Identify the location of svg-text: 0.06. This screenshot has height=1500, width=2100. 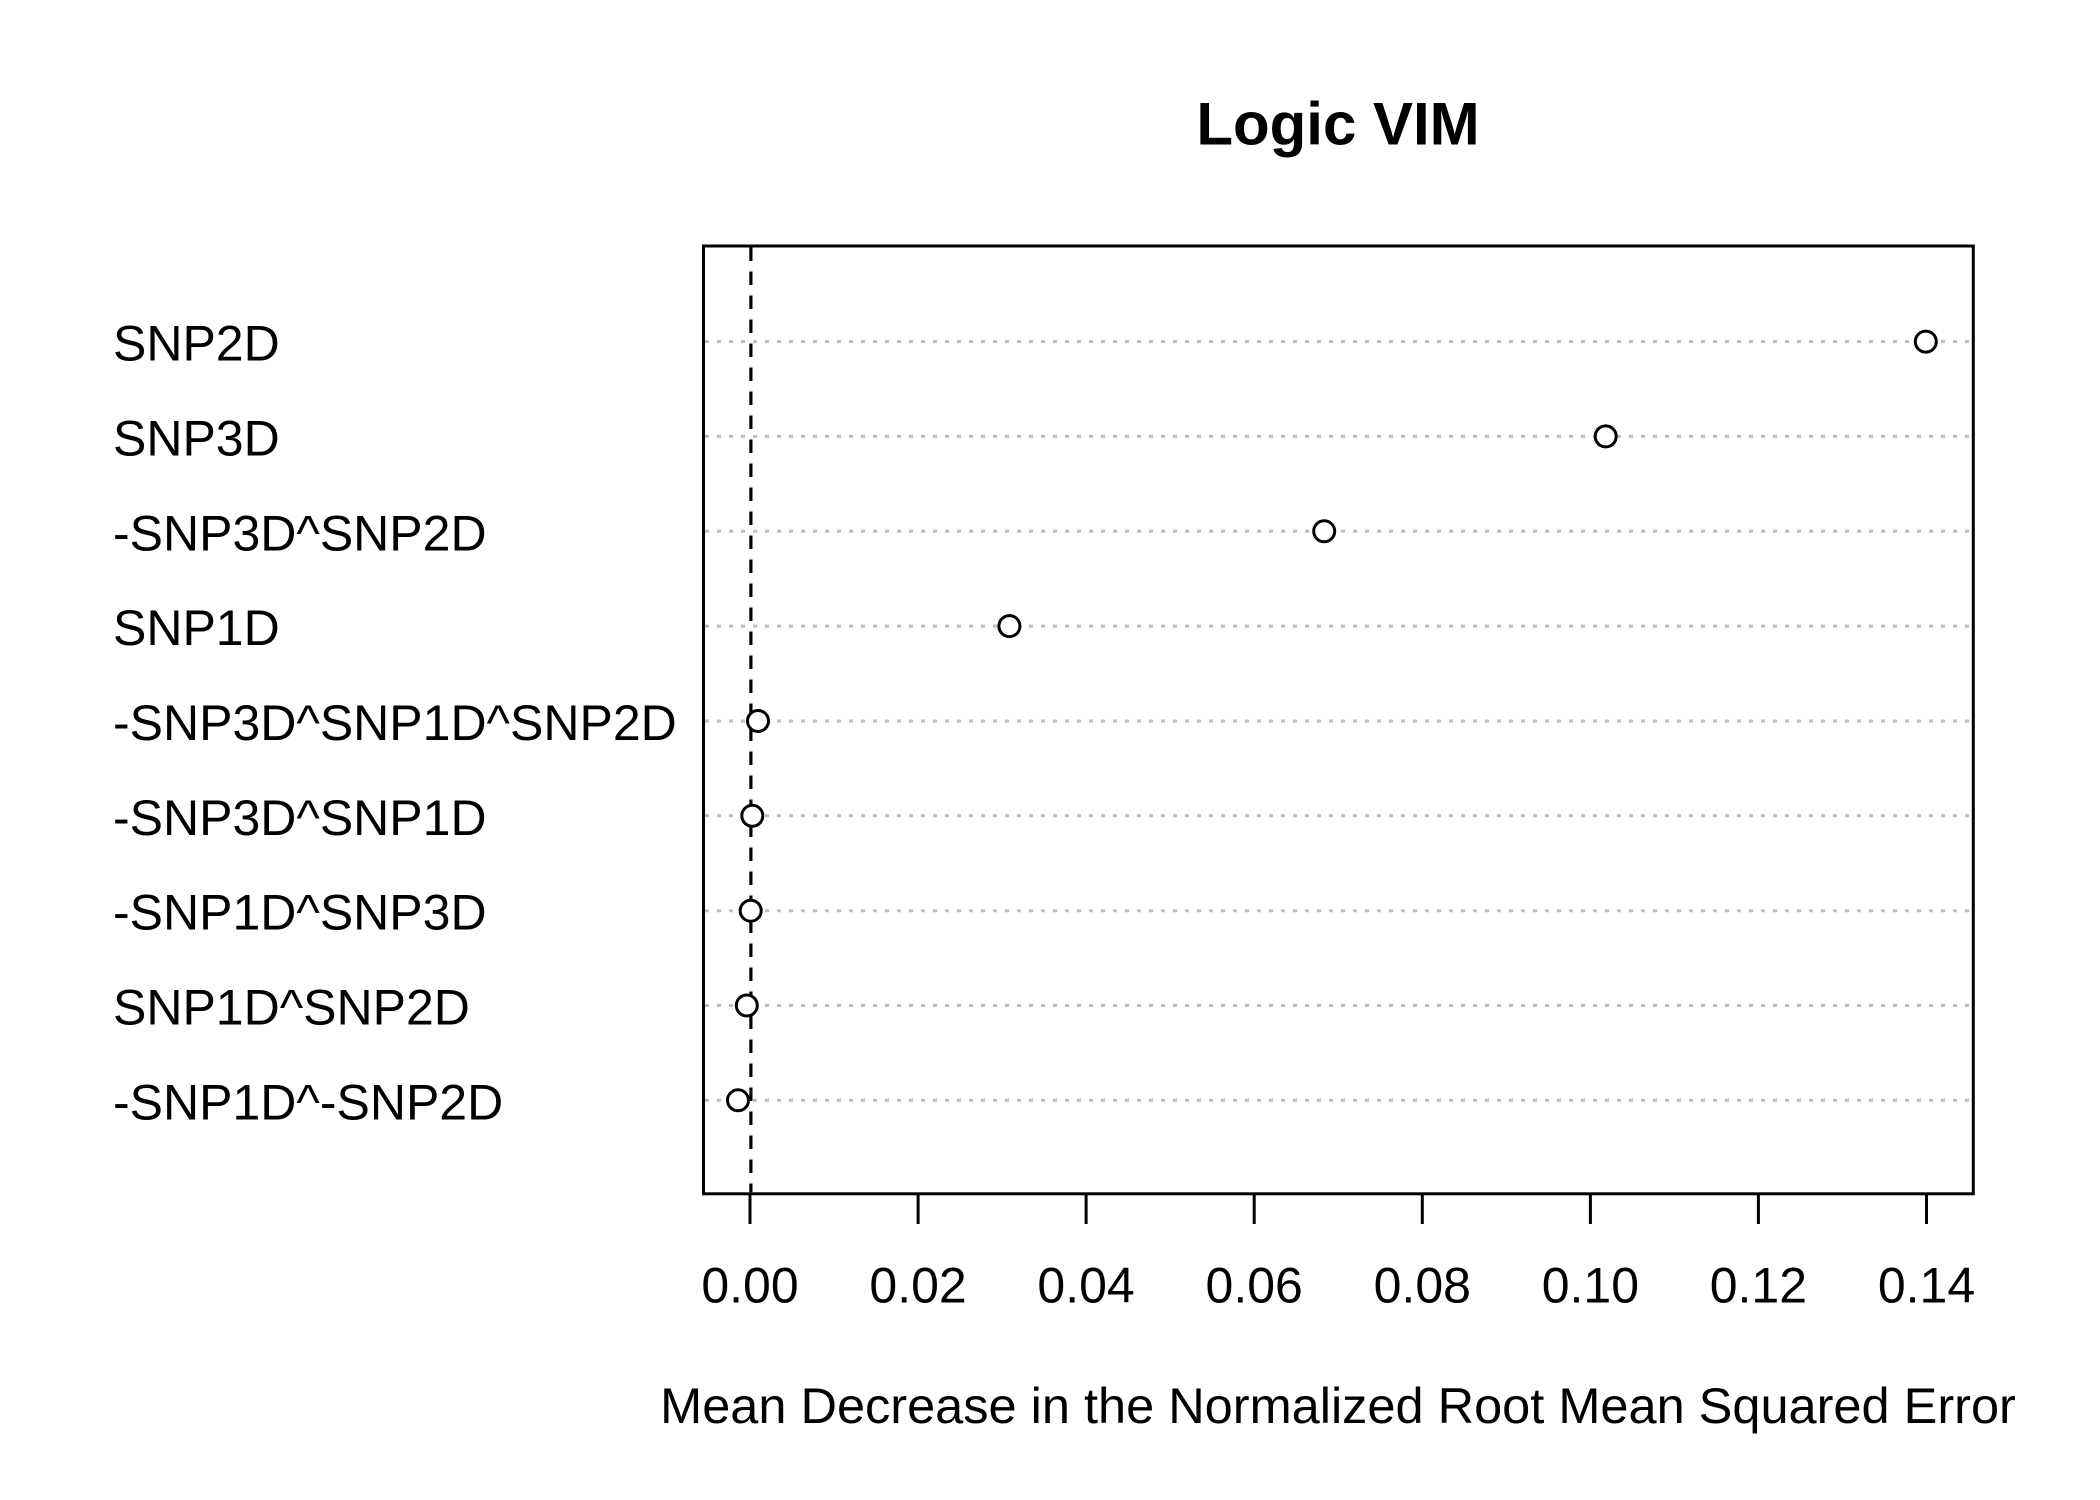
(1254, 1286).